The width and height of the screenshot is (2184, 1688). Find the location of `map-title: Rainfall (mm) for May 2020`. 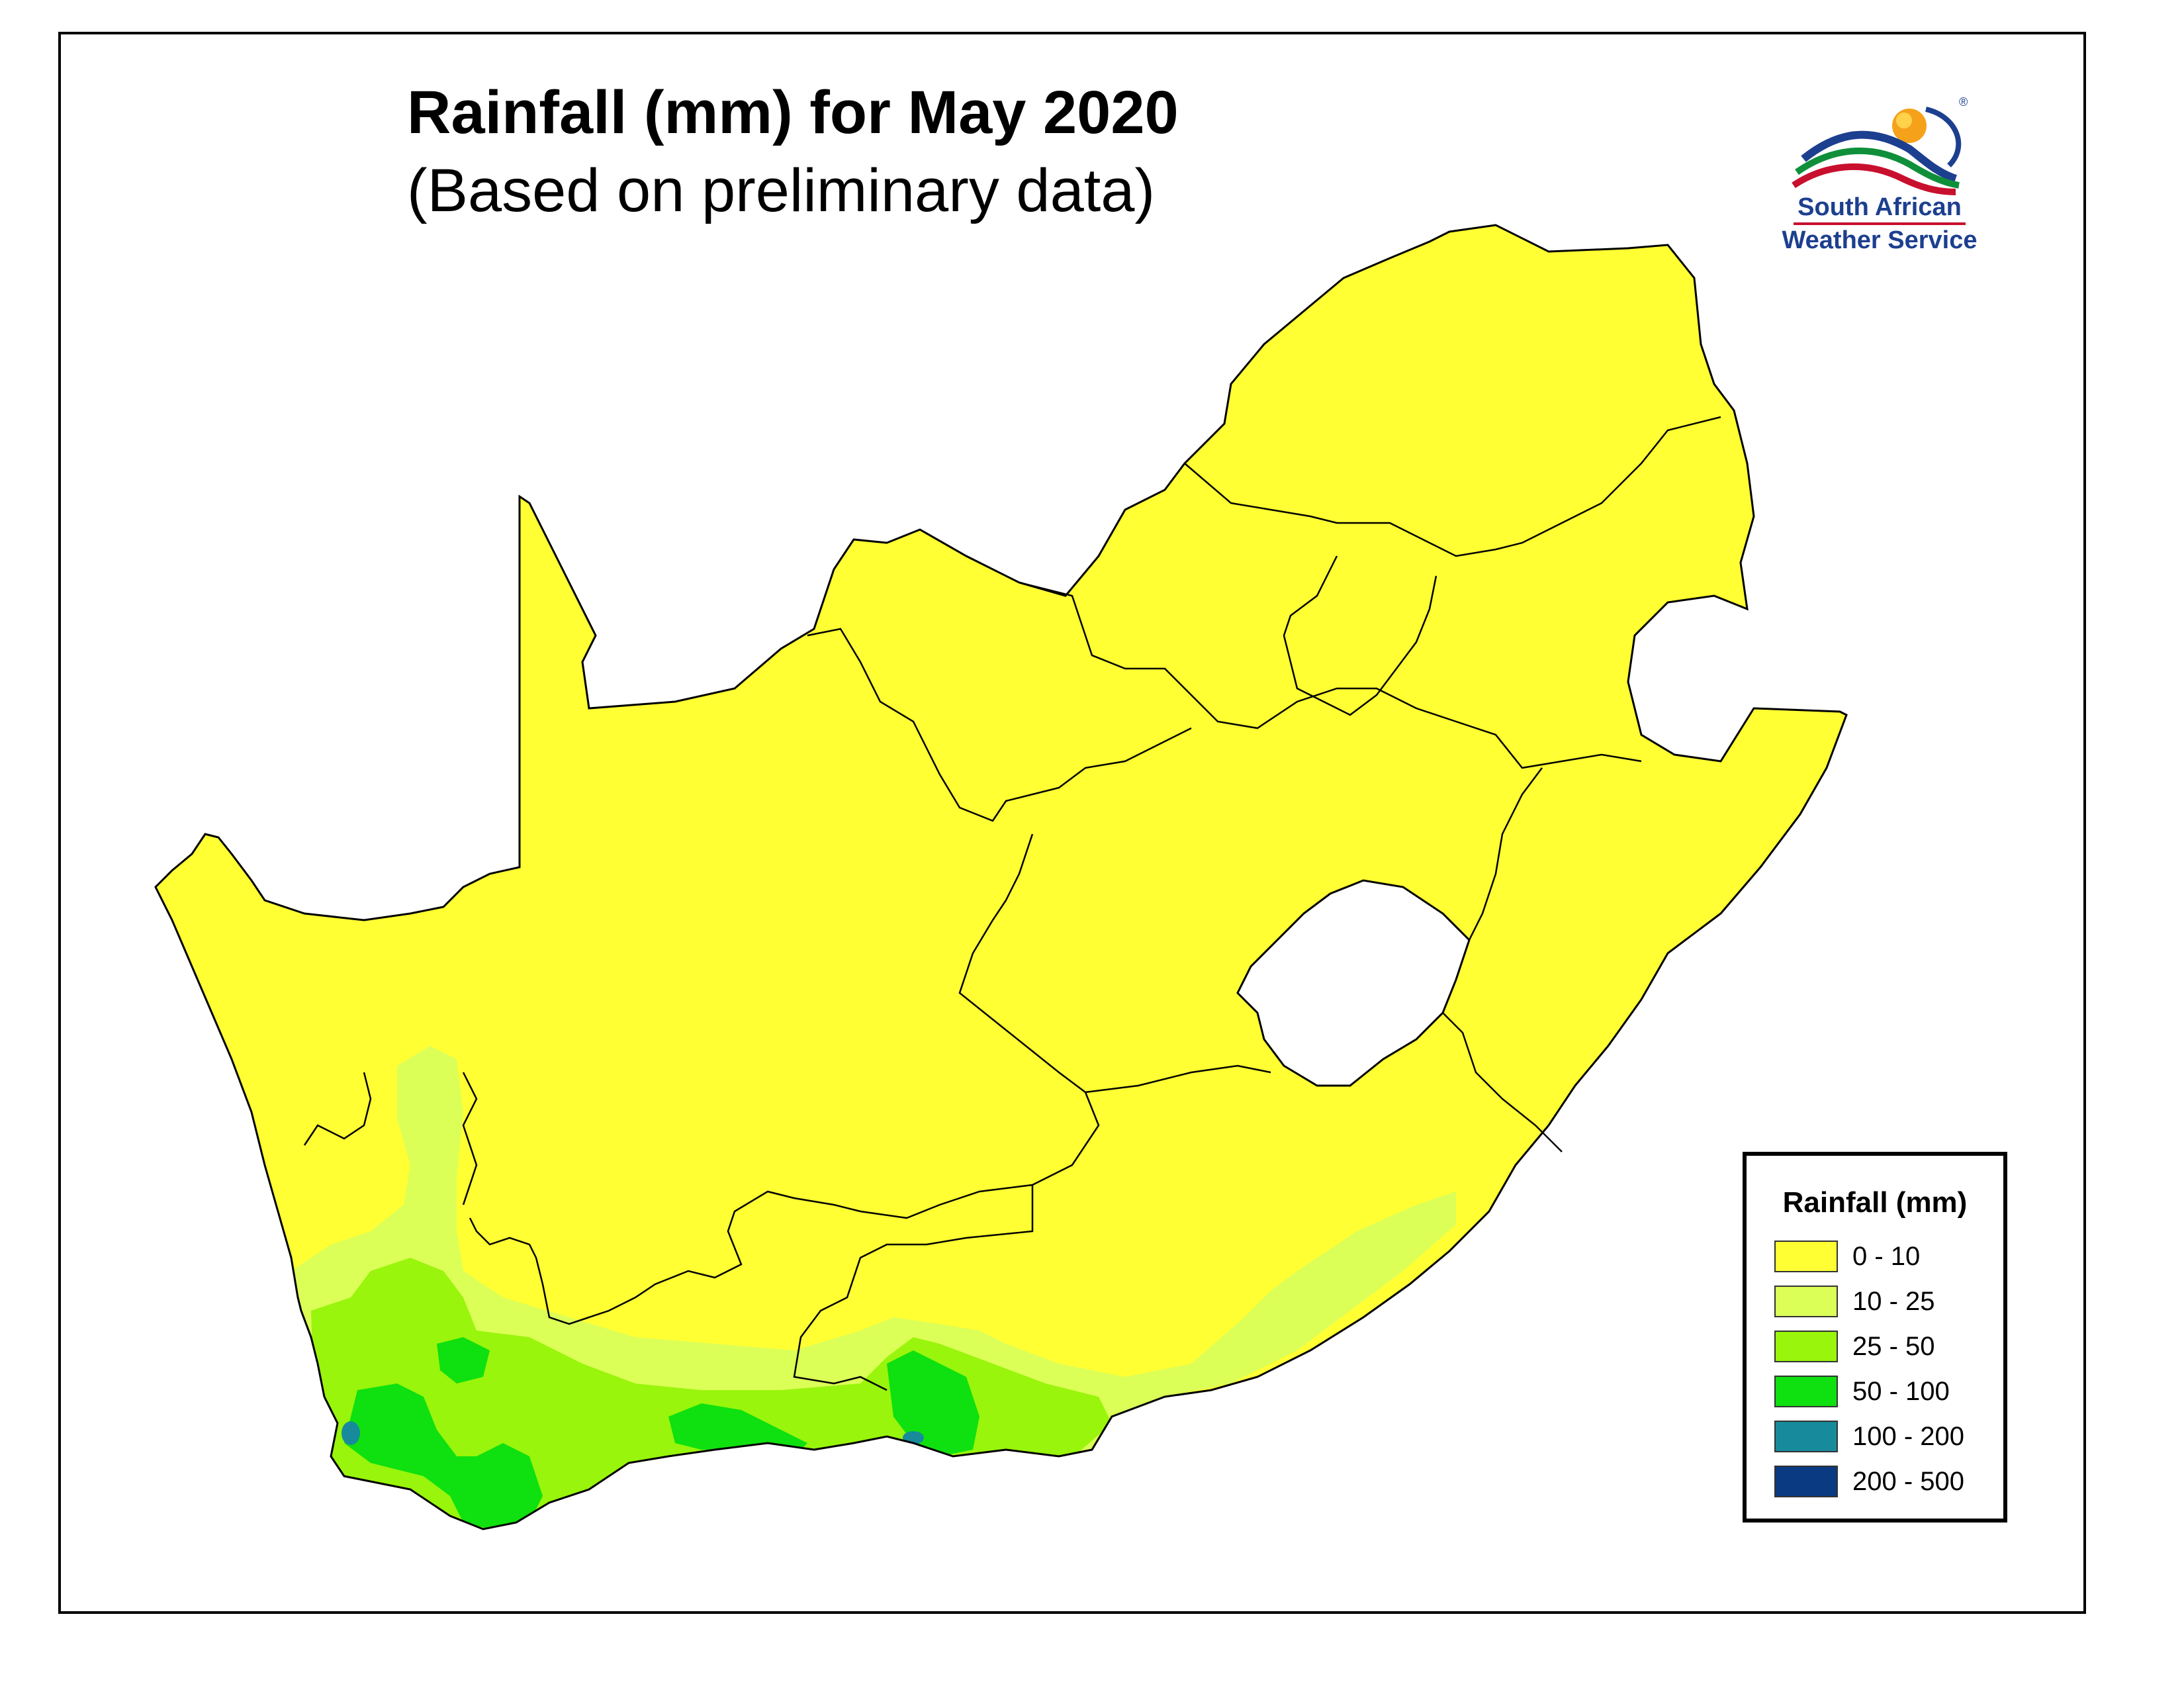

map-title: Rainfall (mm) for May 2020 is located at coordinates (793, 112).